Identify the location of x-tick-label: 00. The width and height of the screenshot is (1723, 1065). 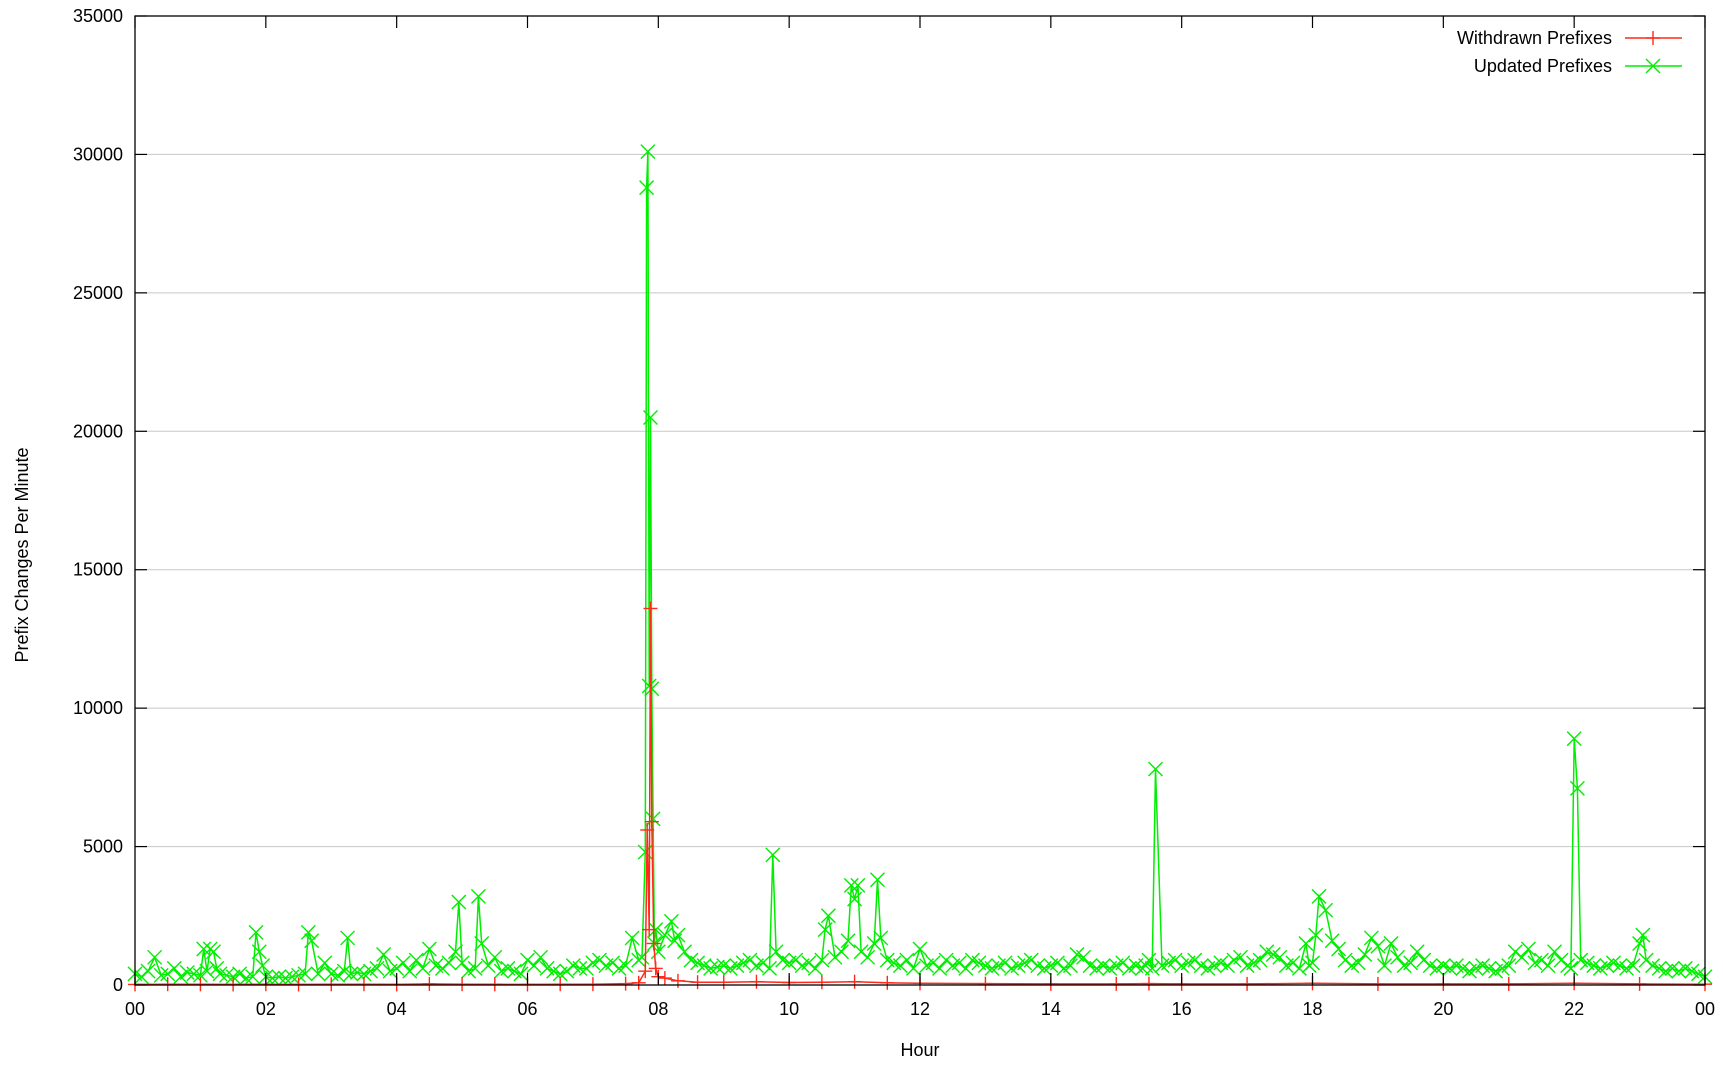
(1705, 1009).